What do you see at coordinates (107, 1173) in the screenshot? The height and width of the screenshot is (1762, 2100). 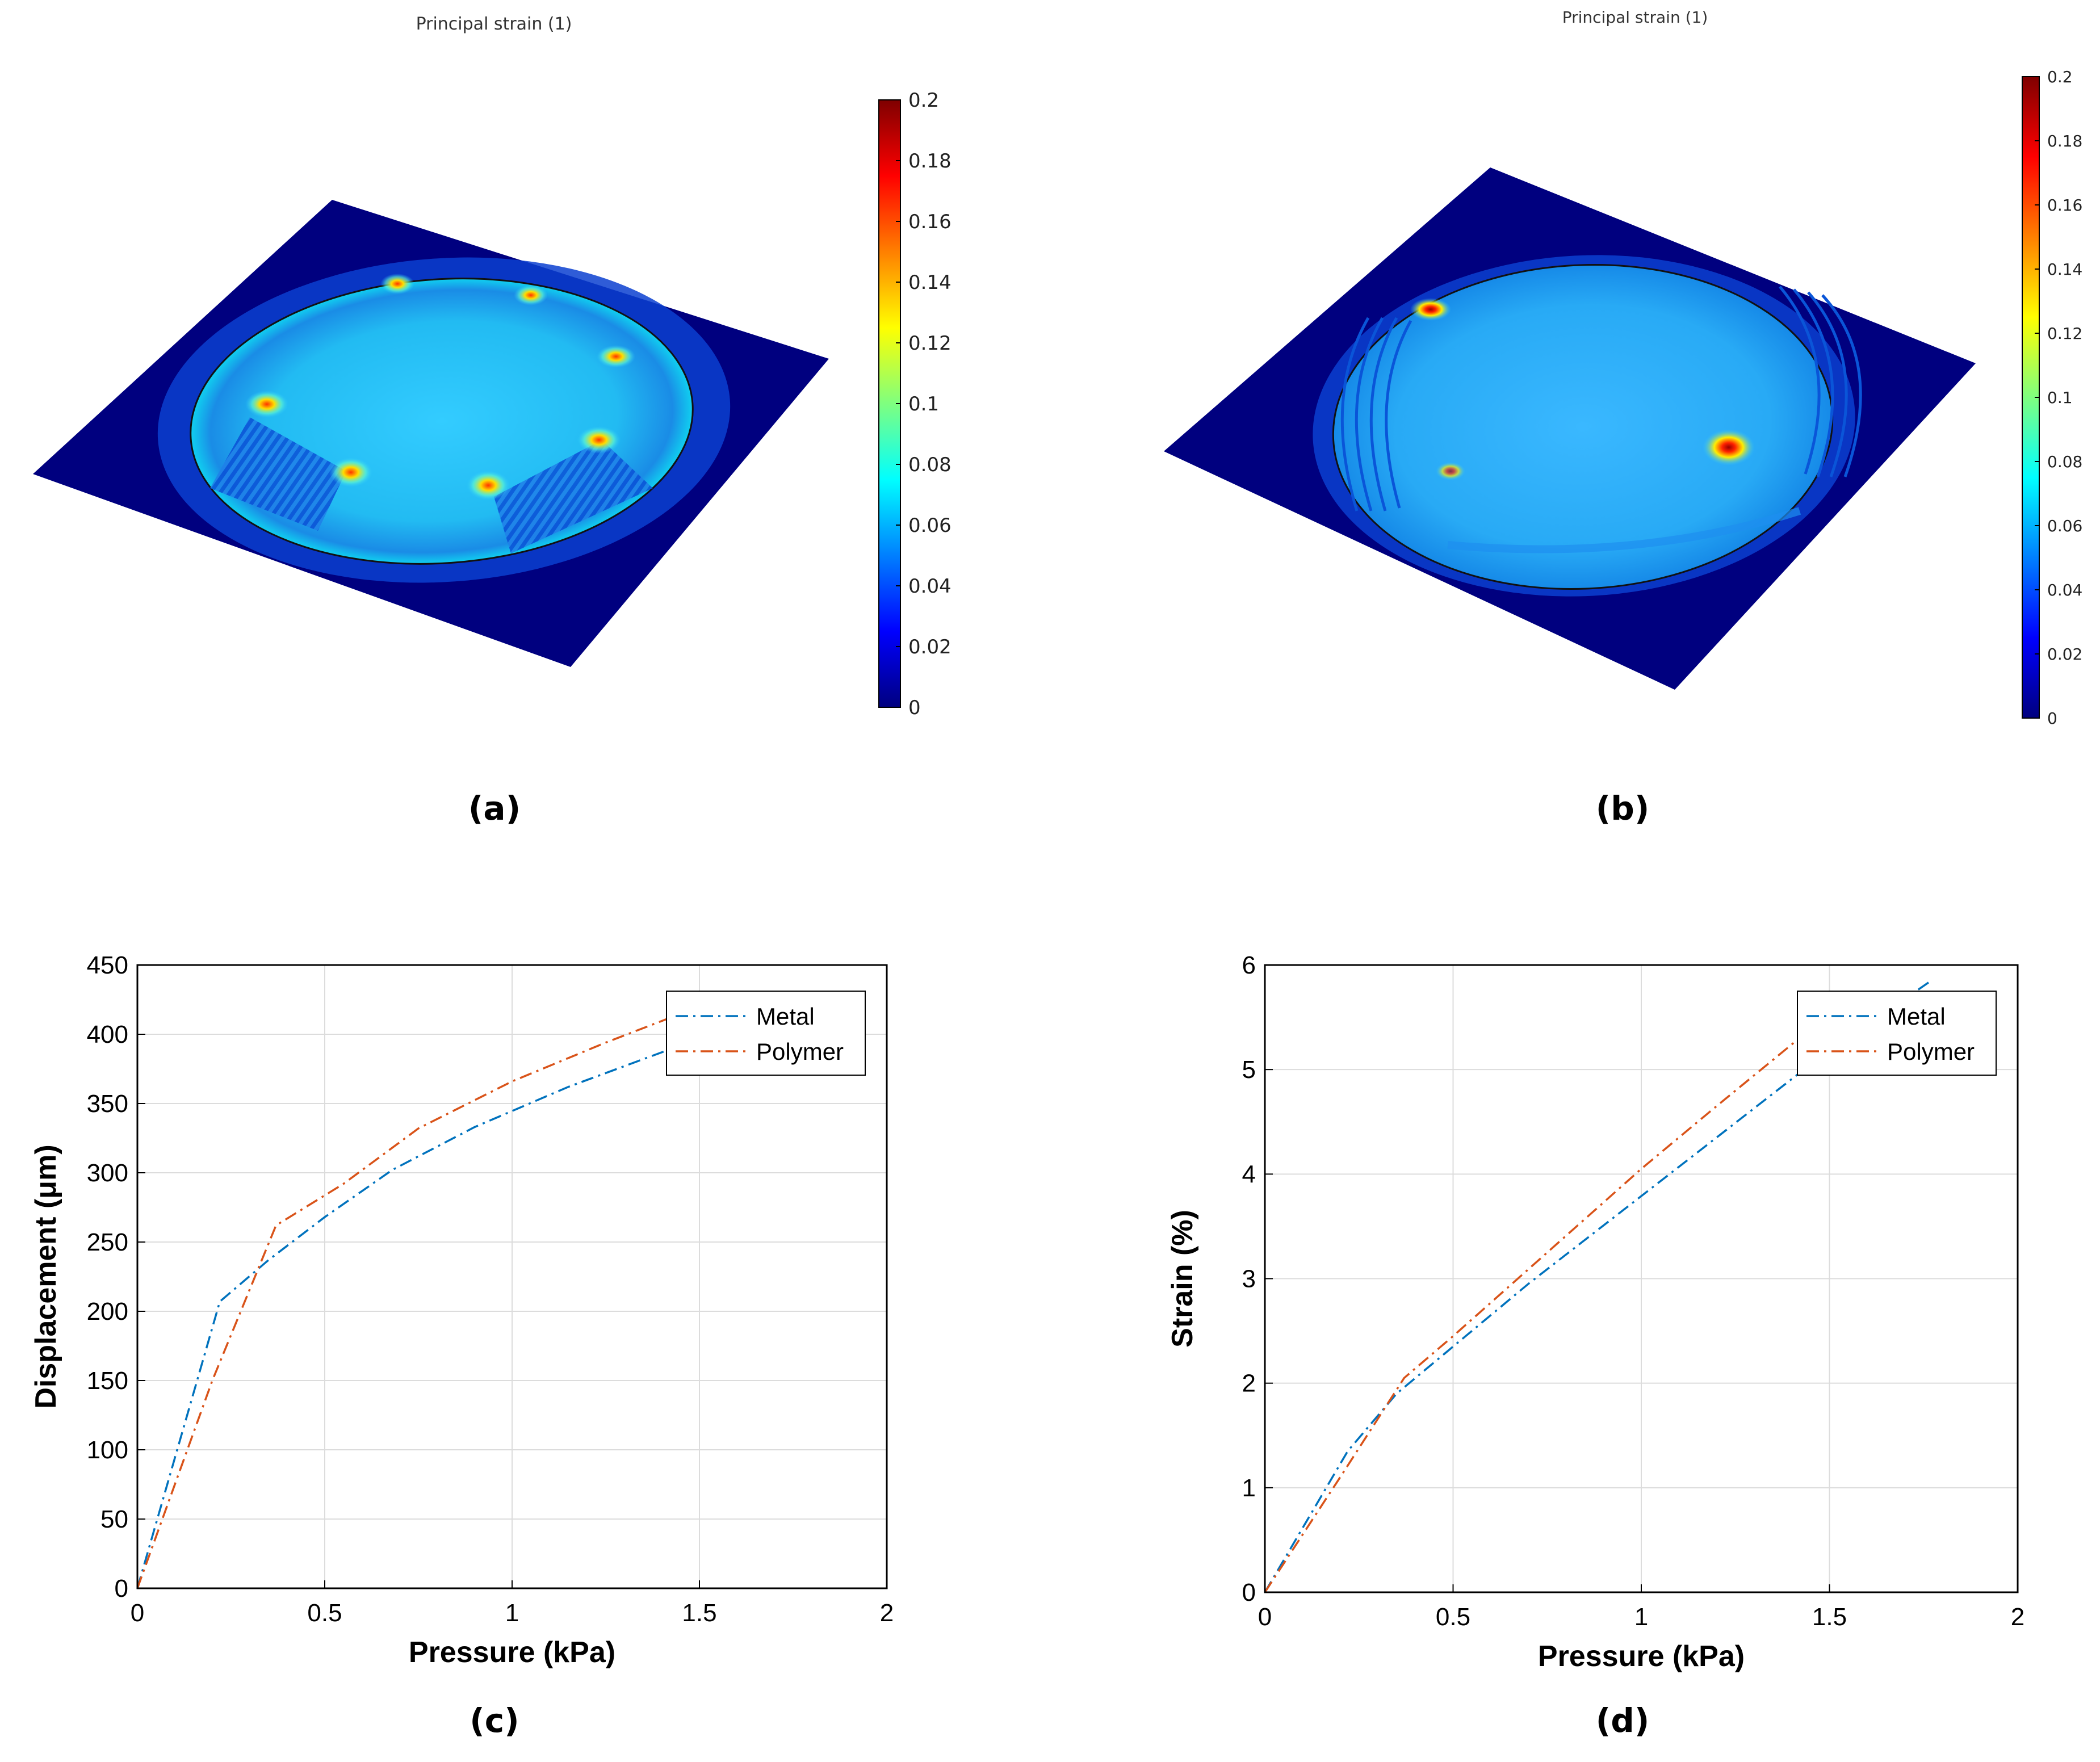 I see `y-tick-label: 300` at bounding box center [107, 1173].